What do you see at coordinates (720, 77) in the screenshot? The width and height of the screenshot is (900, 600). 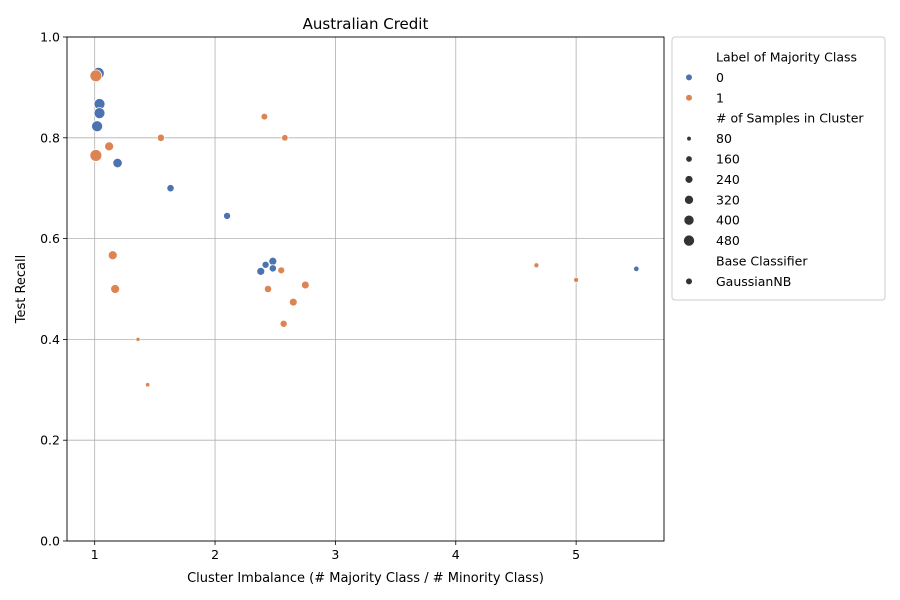 I see `legend-hue-entry-label: 0` at bounding box center [720, 77].